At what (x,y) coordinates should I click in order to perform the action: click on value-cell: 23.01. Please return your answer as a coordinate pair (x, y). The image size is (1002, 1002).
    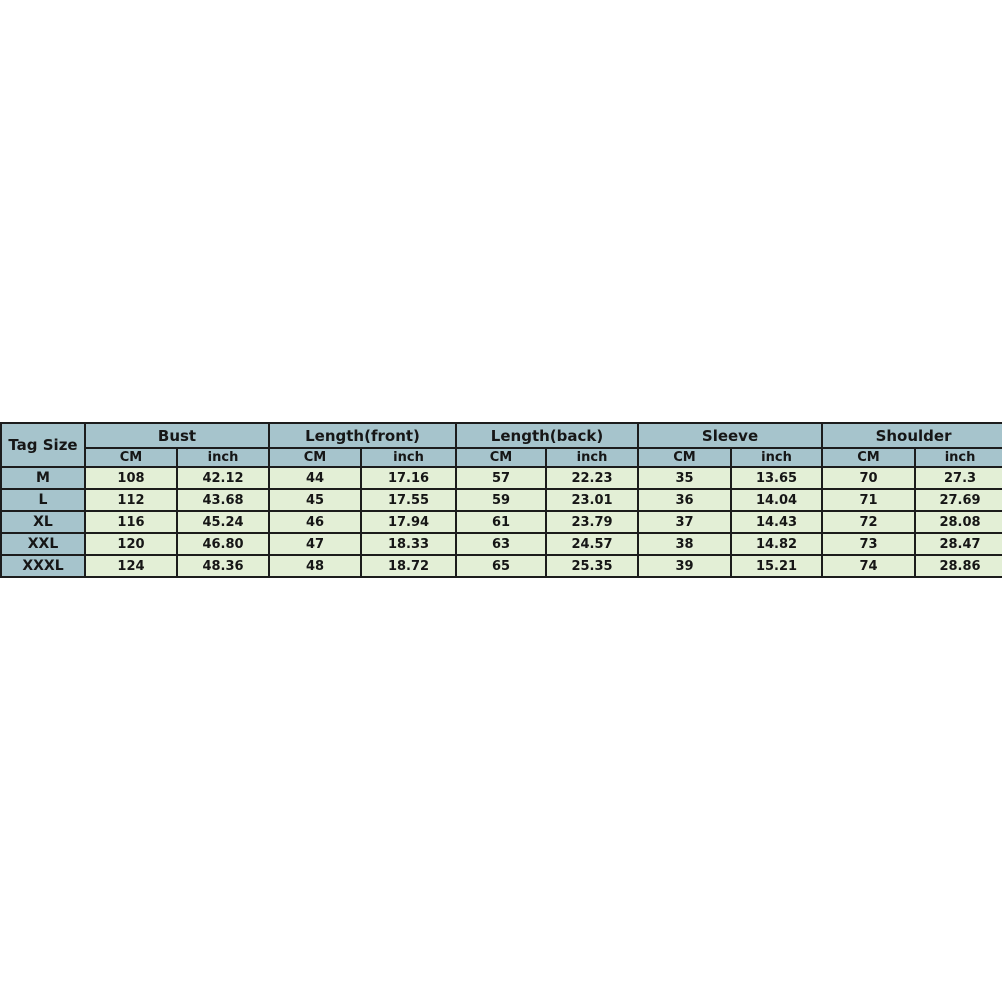
    Looking at the image, I should click on (592, 500).